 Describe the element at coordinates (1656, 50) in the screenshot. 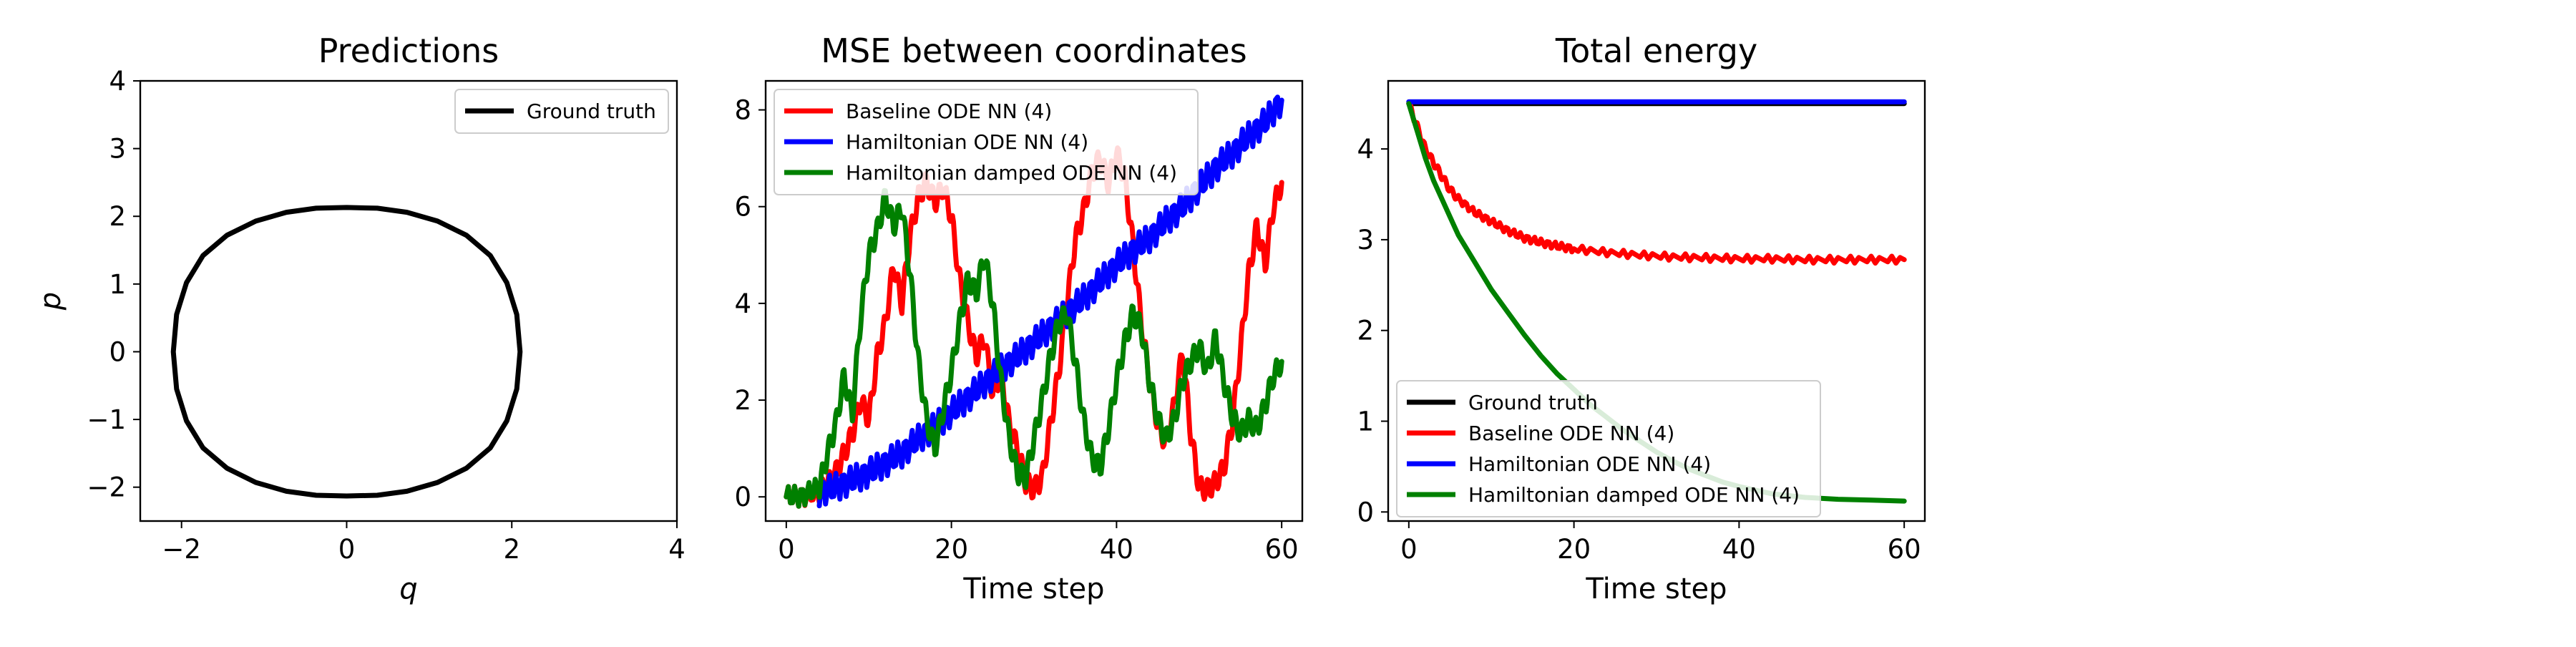

I see `chart-title: Total energy` at that location.